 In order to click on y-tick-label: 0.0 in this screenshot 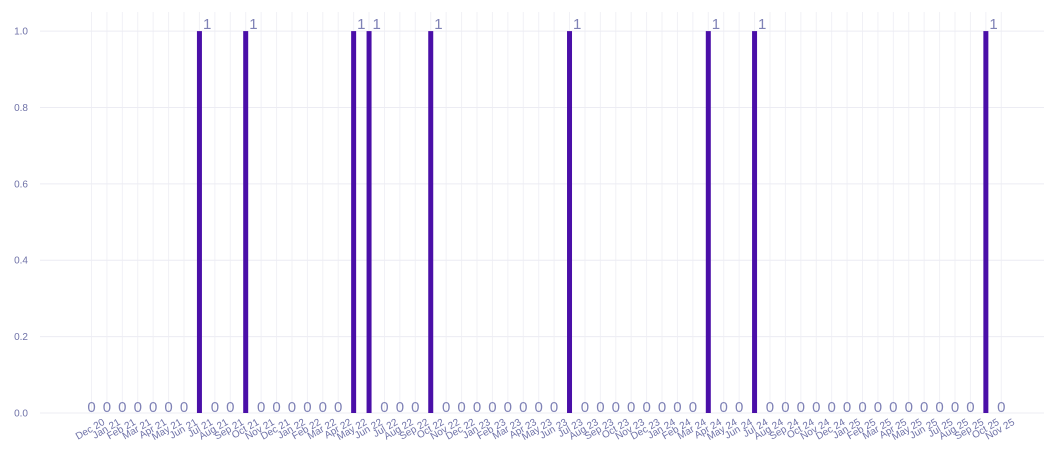, I will do `click(21, 414)`.